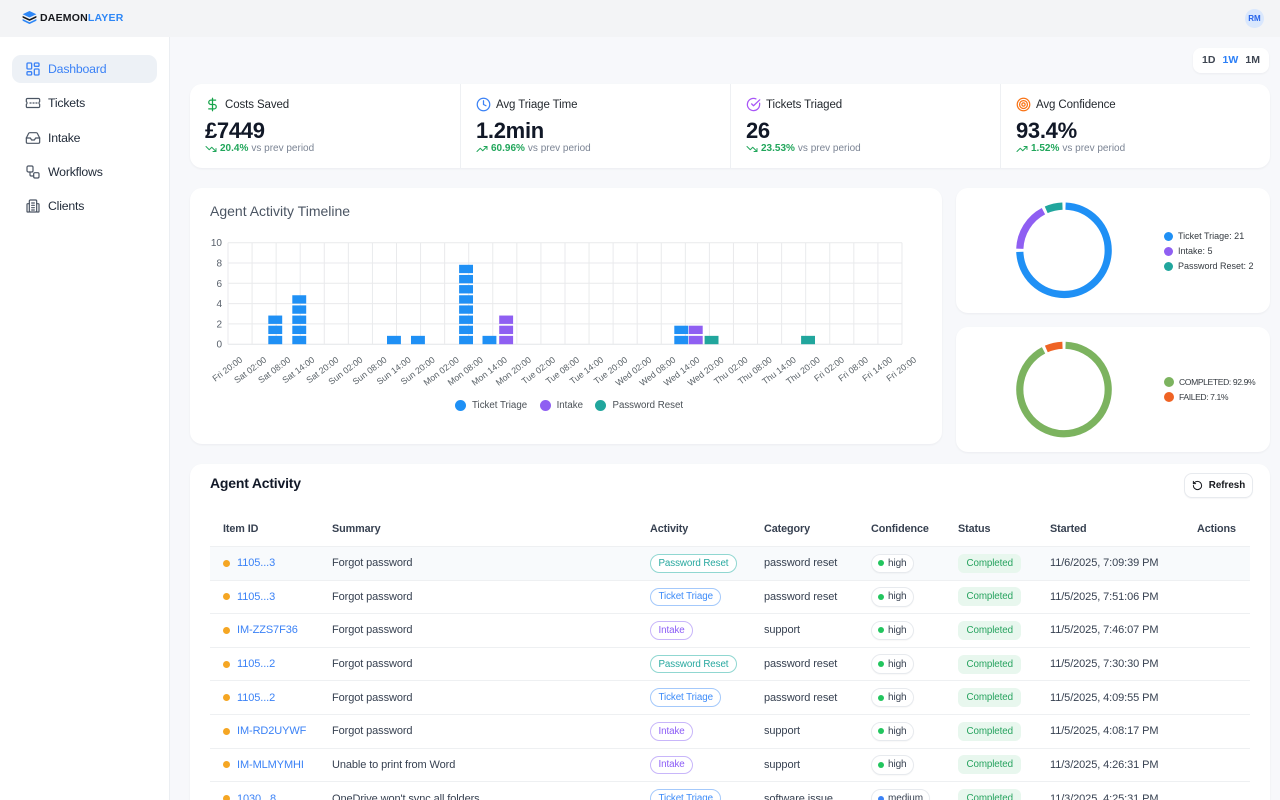 Image resolution: width=1280 pixels, height=800 pixels. What do you see at coordinates (217, 243) in the screenshot?
I see `svg-text: 10` at bounding box center [217, 243].